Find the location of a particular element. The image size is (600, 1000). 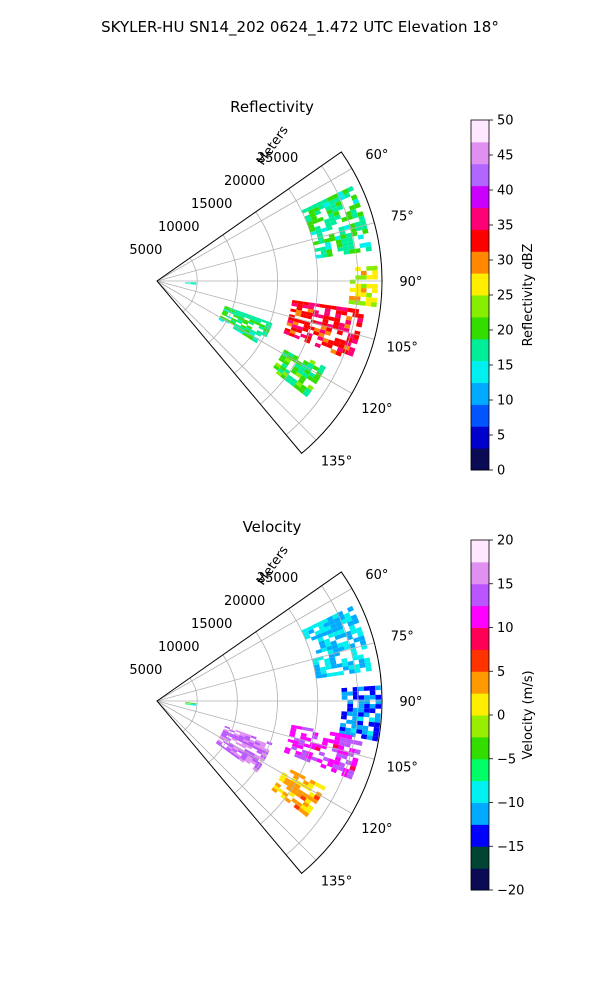

range-tick-label: 15000 is located at coordinates (211, 204).